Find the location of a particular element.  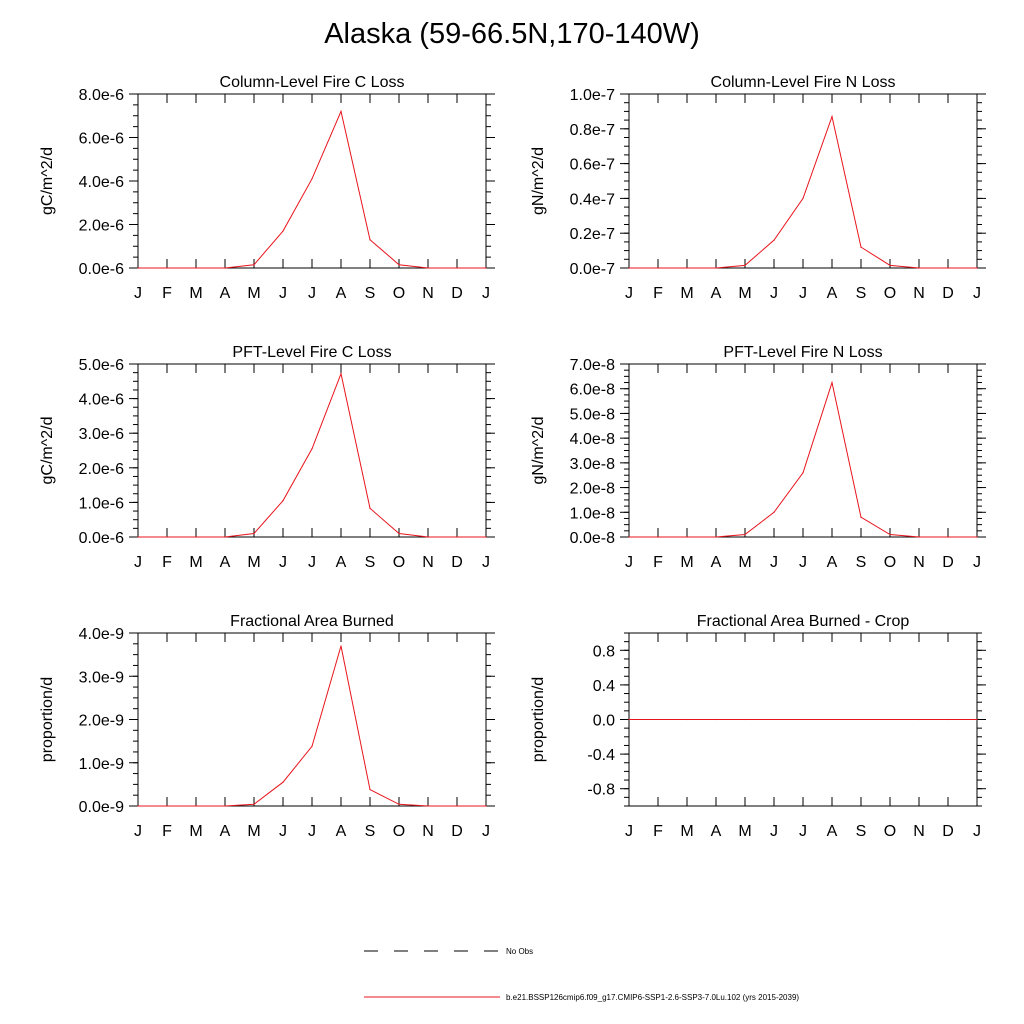

y-tick-label: 0.8 is located at coordinates (604, 651).